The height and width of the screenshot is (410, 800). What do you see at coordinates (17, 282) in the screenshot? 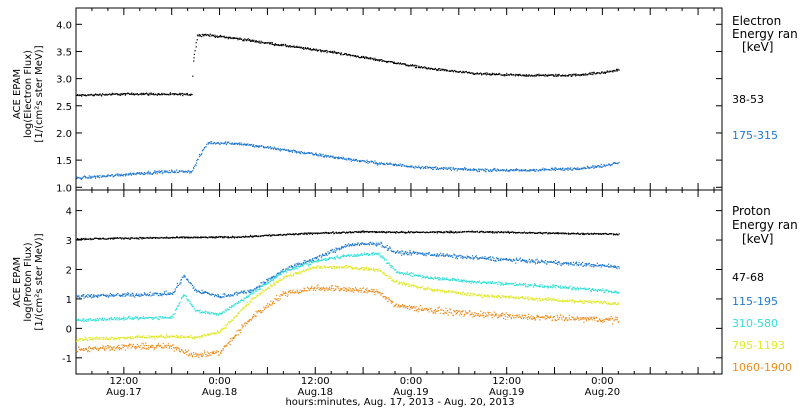
I see `proton-ylabel-1: ACE EPAM` at bounding box center [17, 282].